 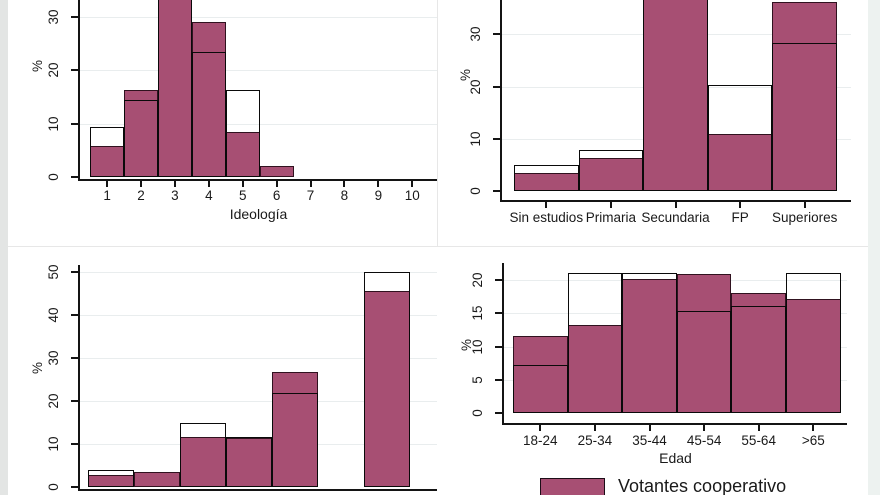 What do you see at coordinates (4, 247) in the screenshot?
I see `left-edge-strip` at bounding box center [4, 247].